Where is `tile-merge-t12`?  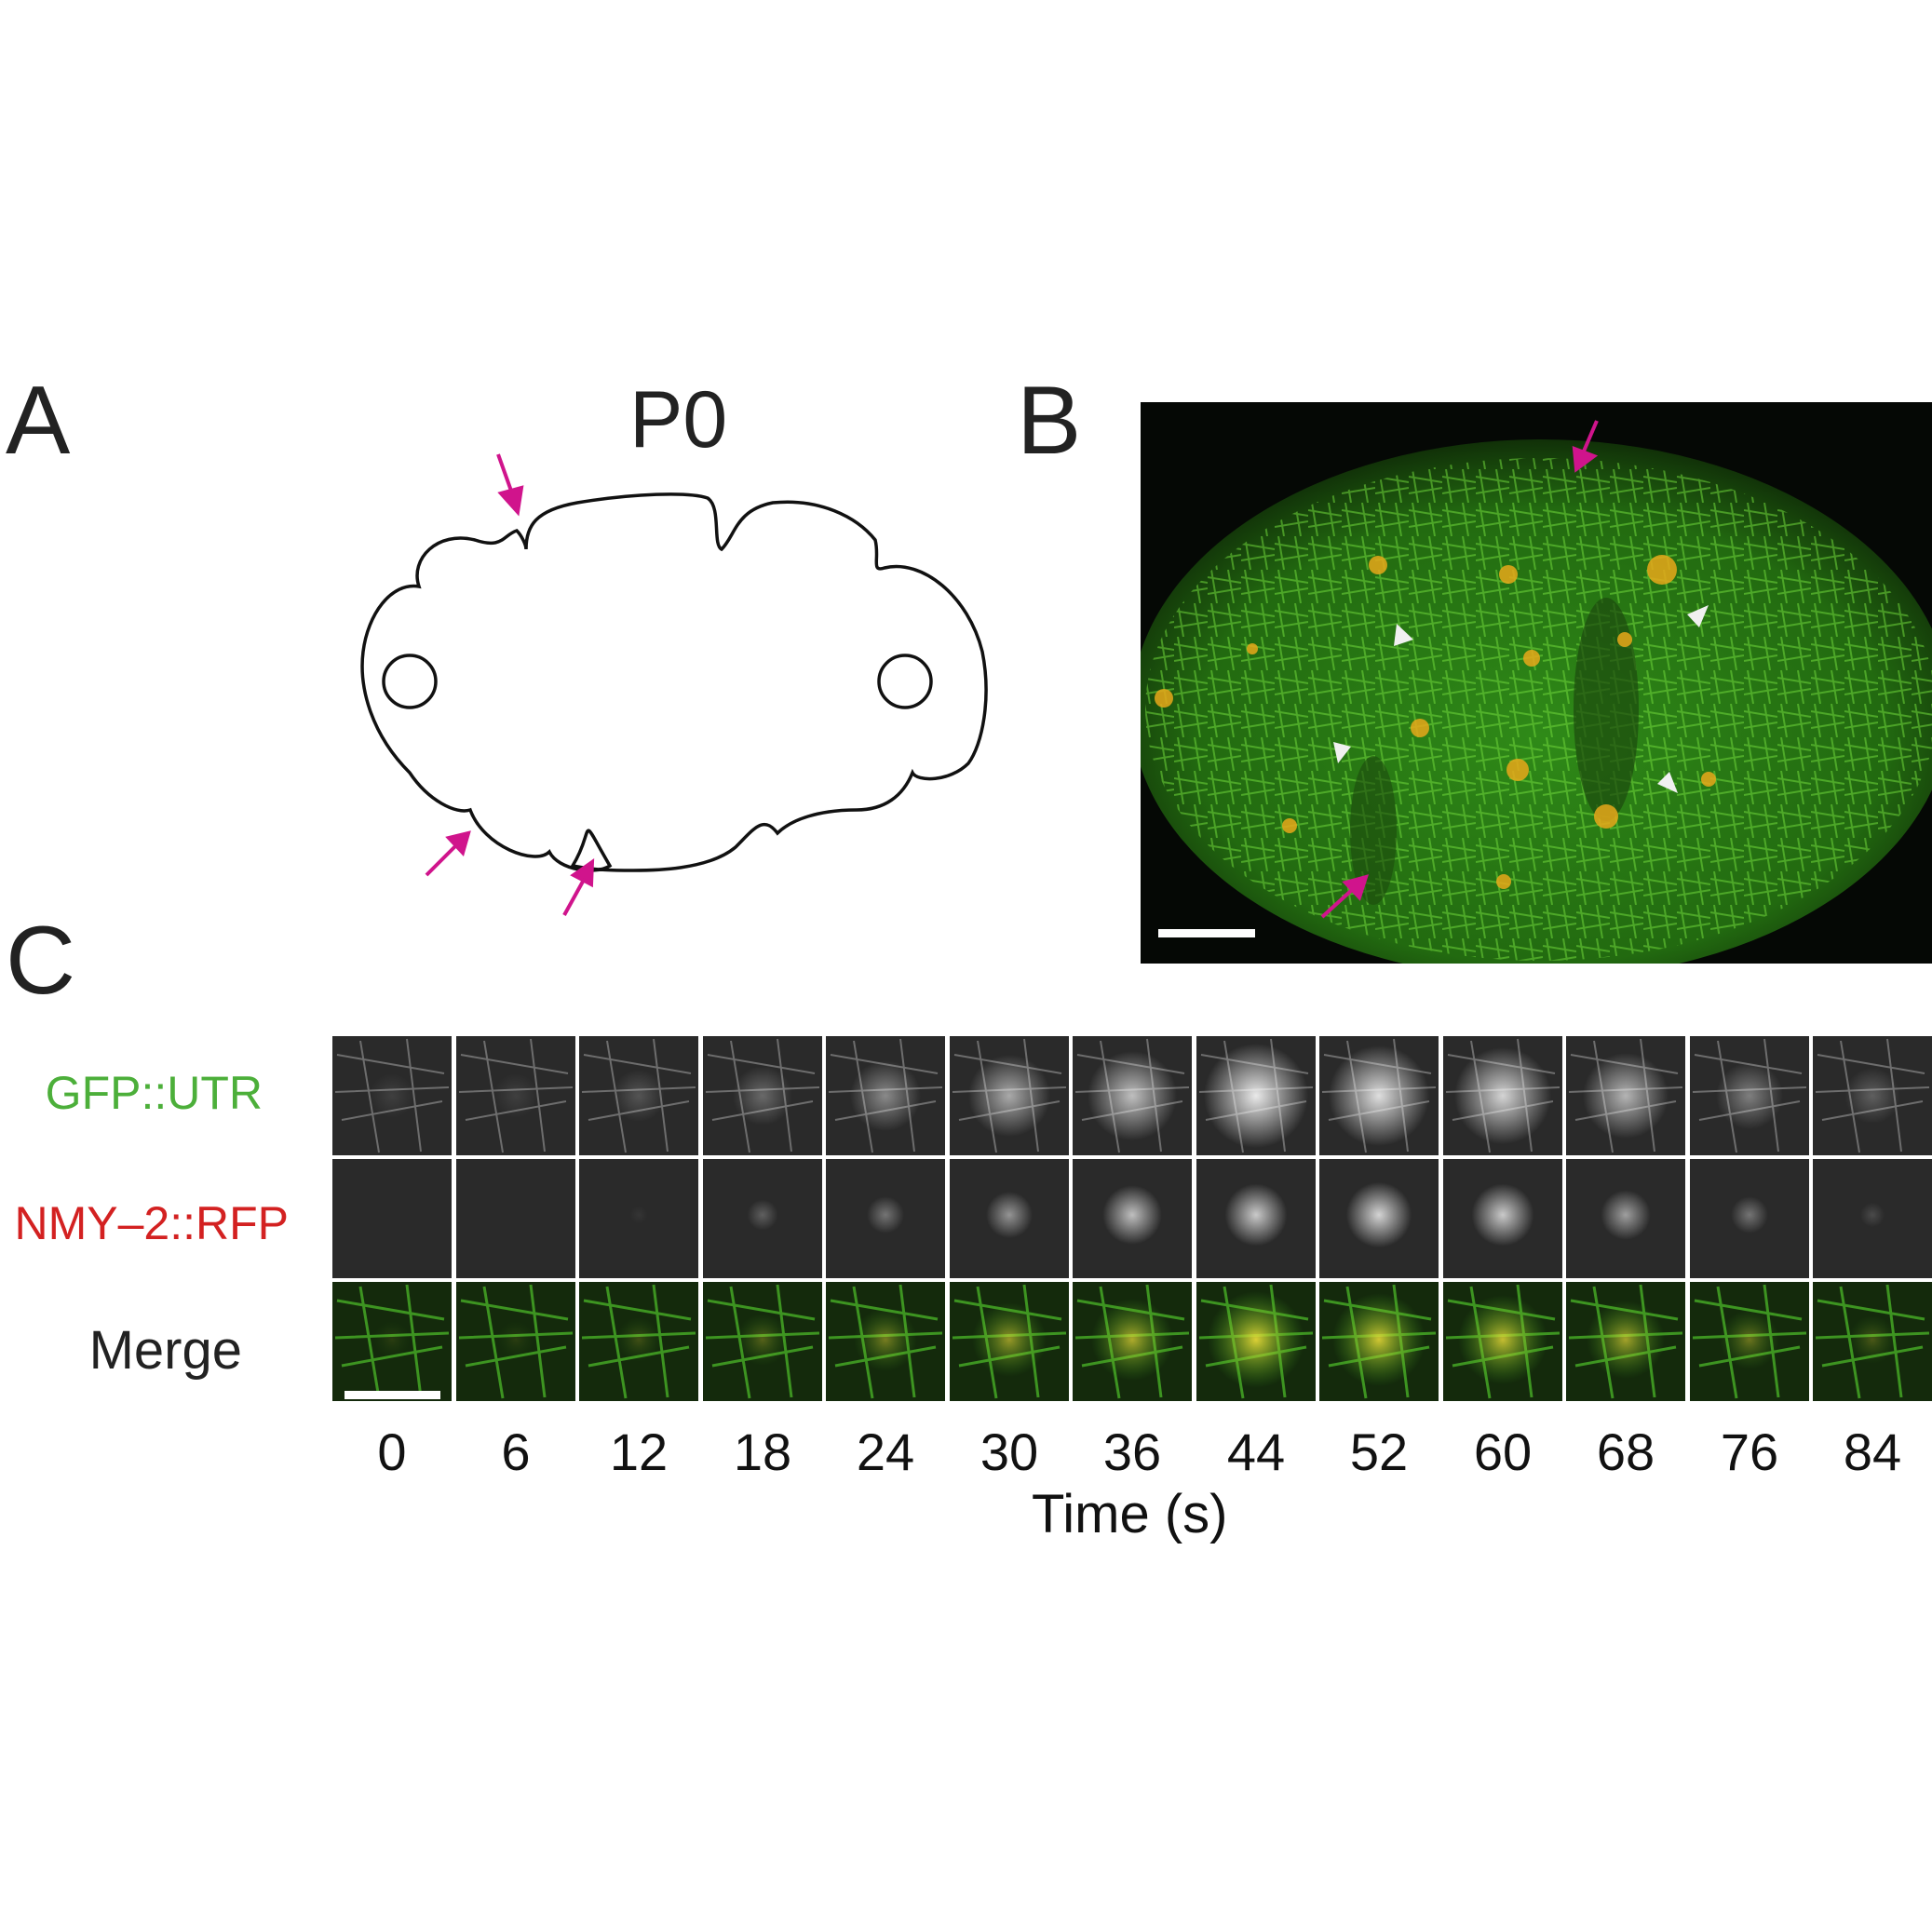
tile-merge-t12 is located at coordinates (639, 1341).